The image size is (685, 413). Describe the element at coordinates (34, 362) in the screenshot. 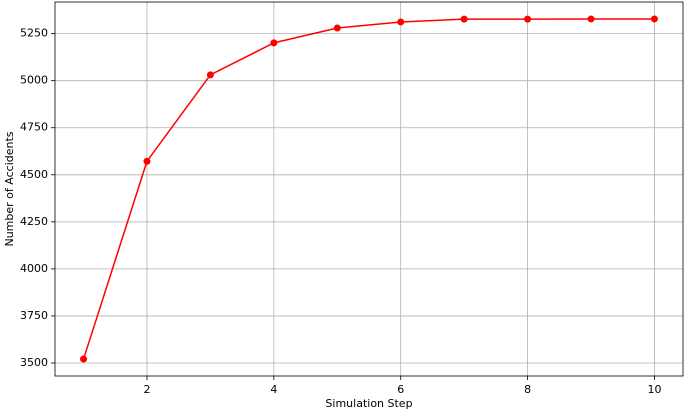

I see `y-tick-label: 3500` at that location.